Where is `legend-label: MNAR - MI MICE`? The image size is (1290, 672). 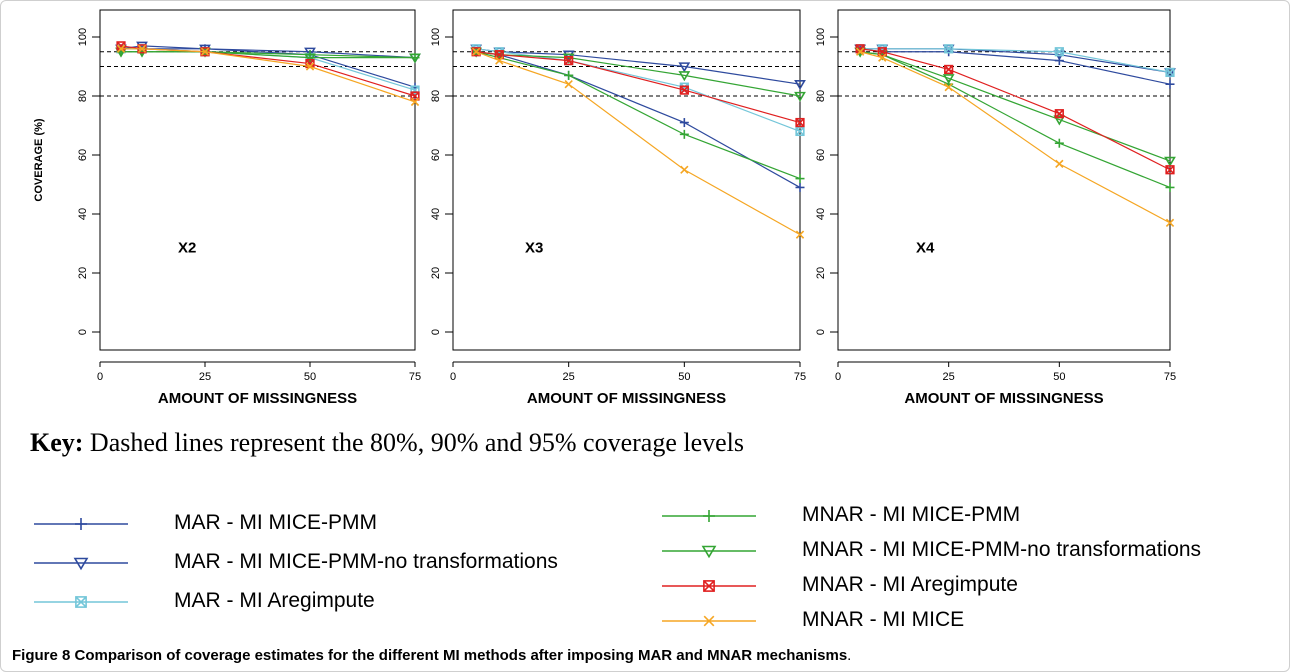
legend-label: MNAR - MI MICE is located at coordinates (883, 619).